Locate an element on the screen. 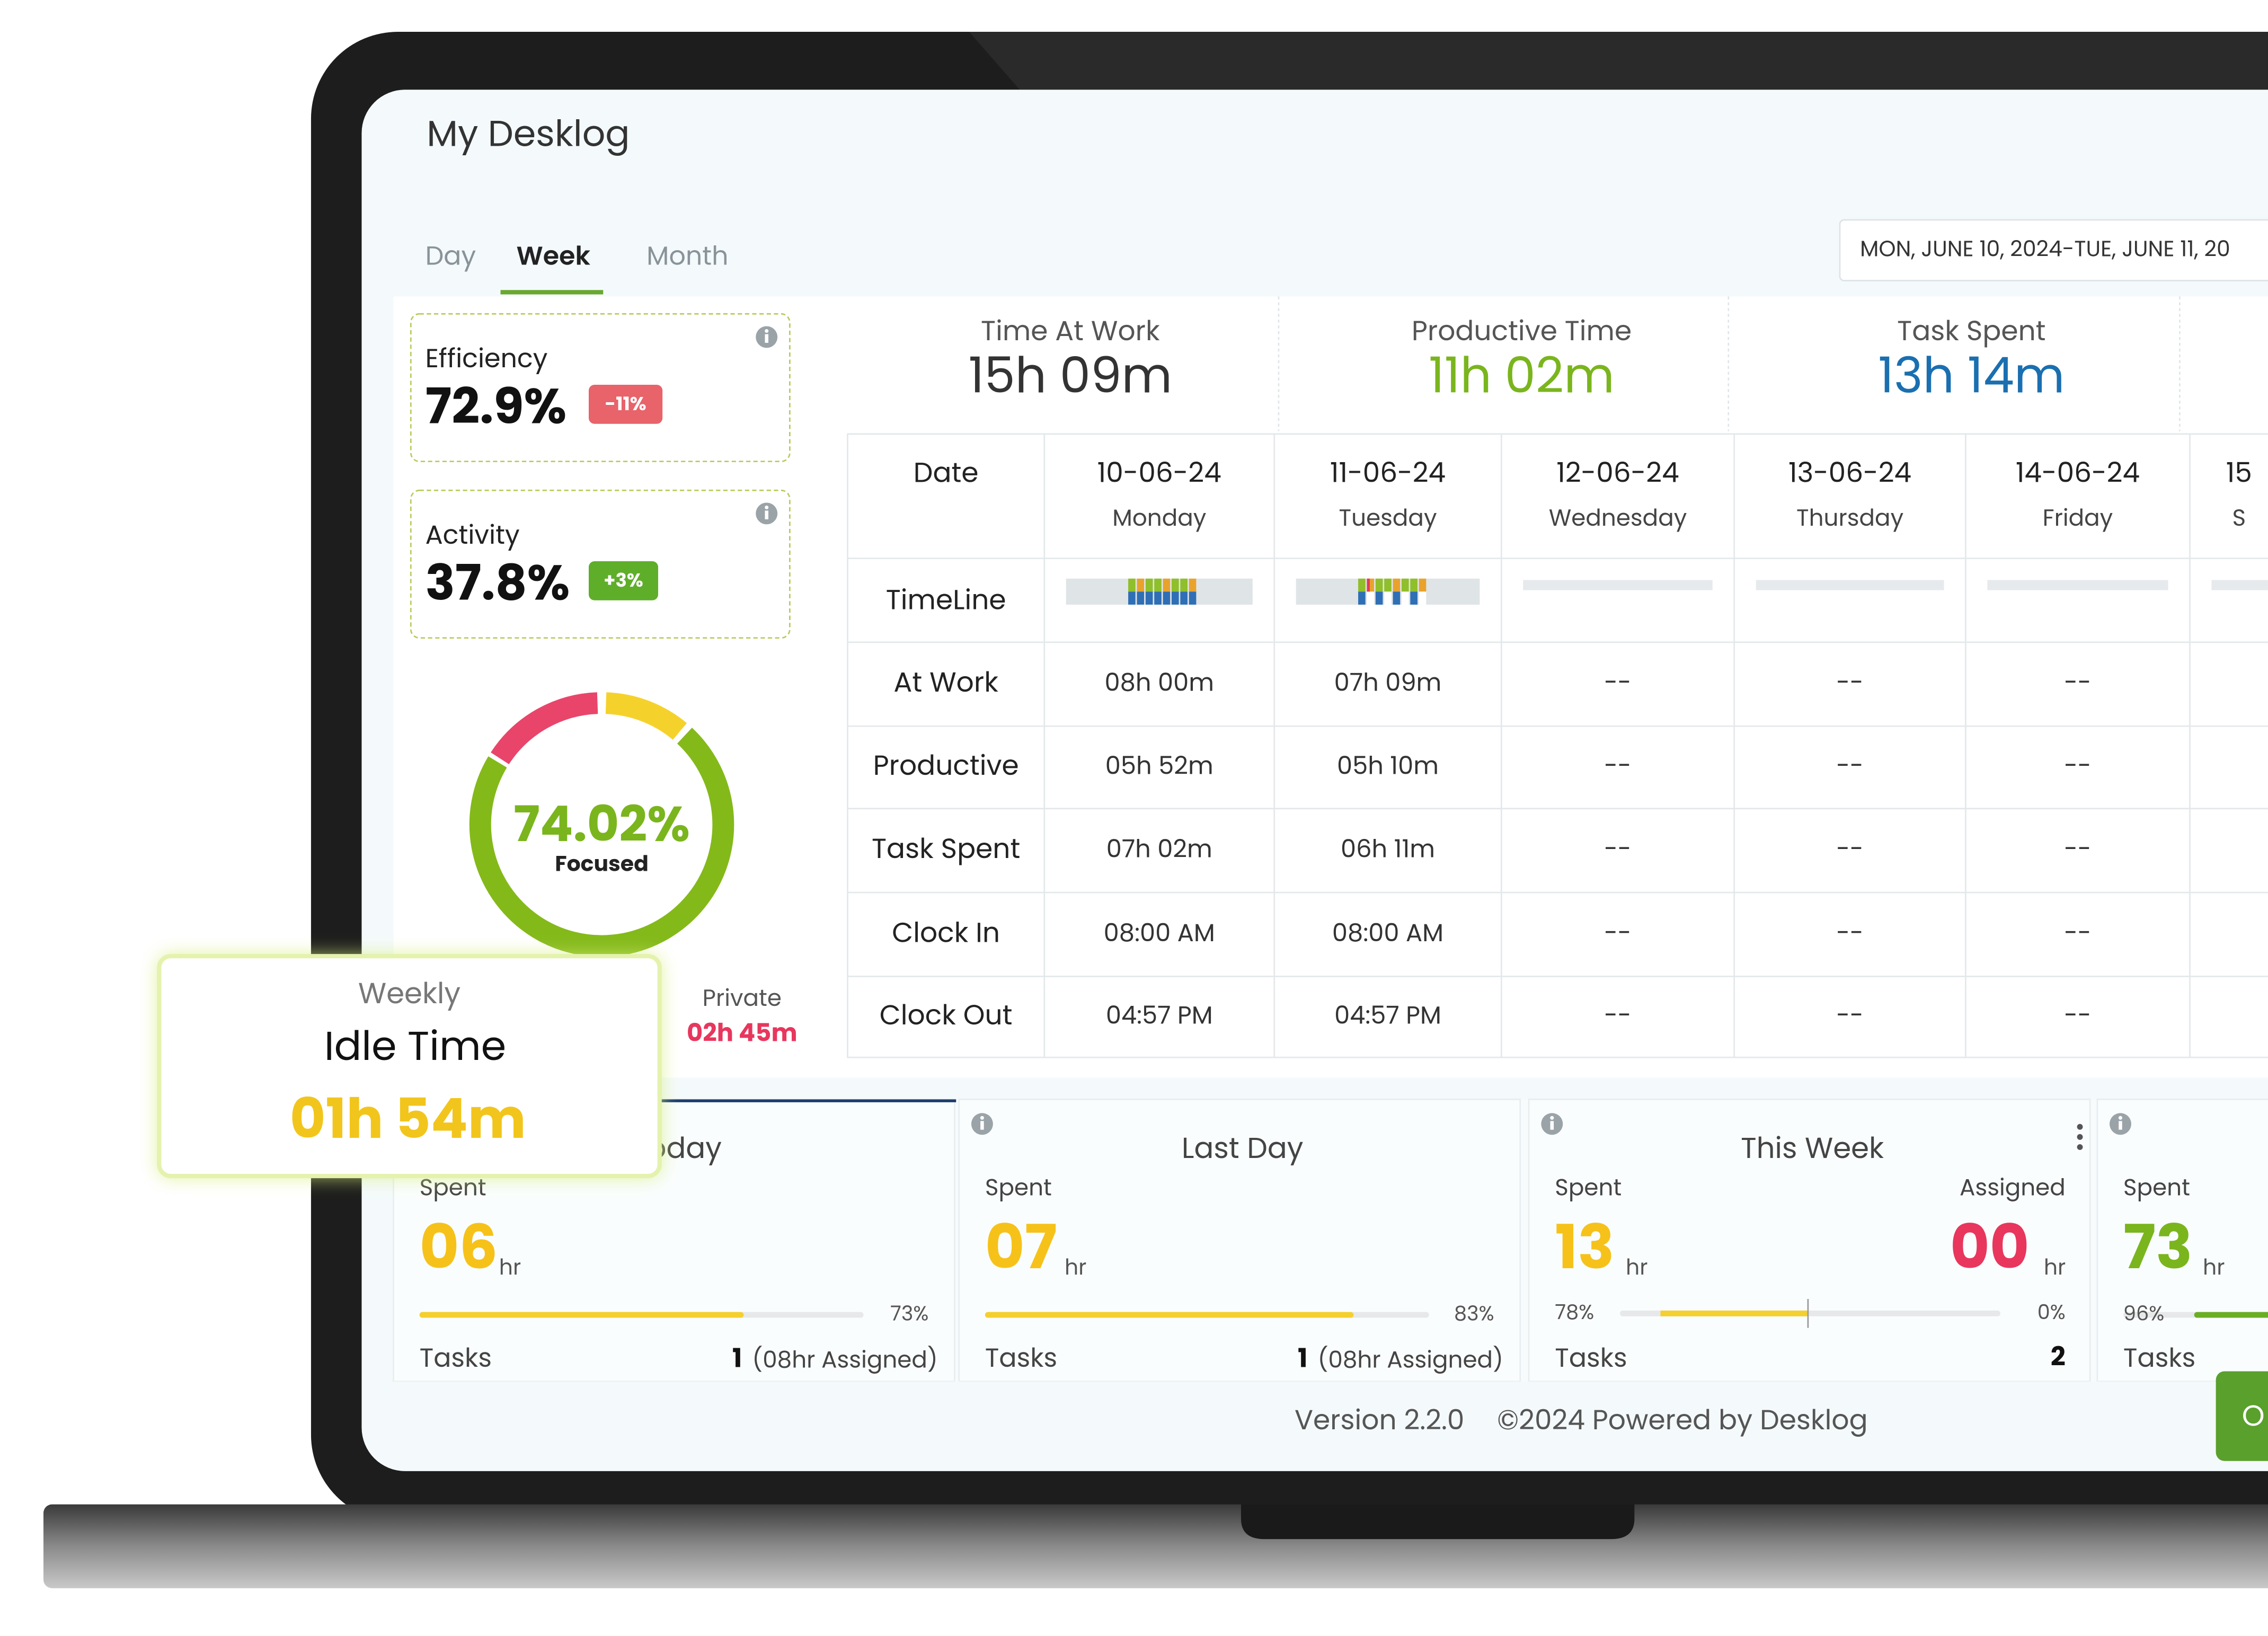 Image resolution: width=2268 pixels, height=1636 pixels. assigned-value: 00 is located at coordinates (1989, 1247).